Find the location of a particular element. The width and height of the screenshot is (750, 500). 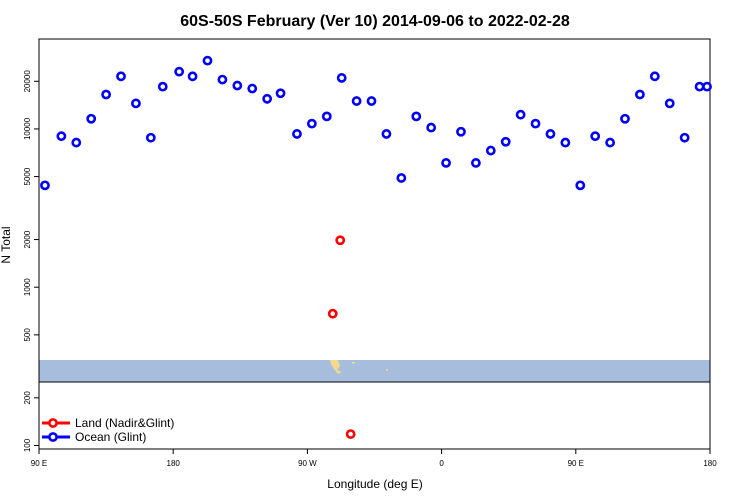

y-axis-label: N Total is located at coordinates (6, 244).